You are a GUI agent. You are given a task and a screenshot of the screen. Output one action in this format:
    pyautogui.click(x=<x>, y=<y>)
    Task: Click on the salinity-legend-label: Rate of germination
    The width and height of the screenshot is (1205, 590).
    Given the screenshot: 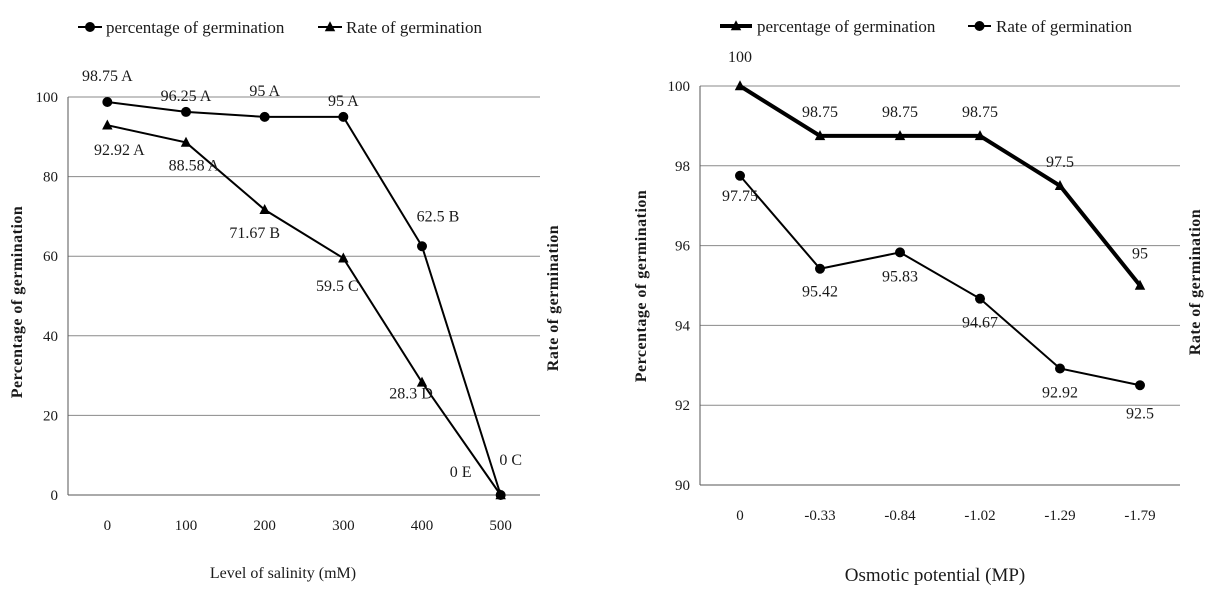 What is the action you would take?
    pyautogui.click(x=414, y=27)
    